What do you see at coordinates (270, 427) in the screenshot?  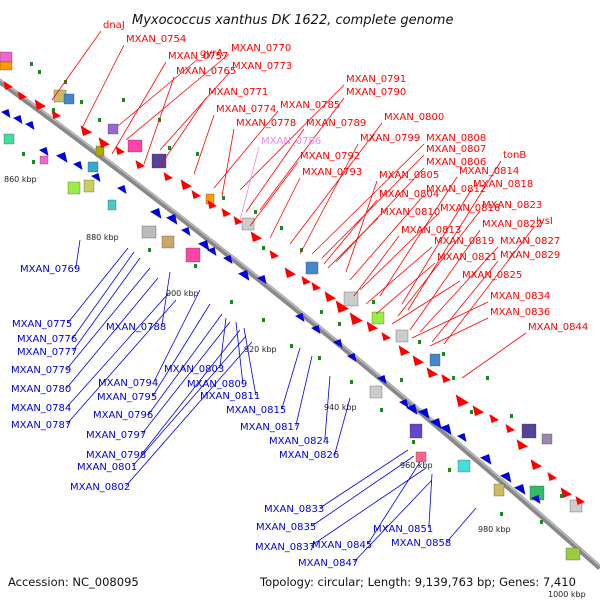 I see `reverse-gene-label: MXAN_0817` at bounding box center [270, 427].